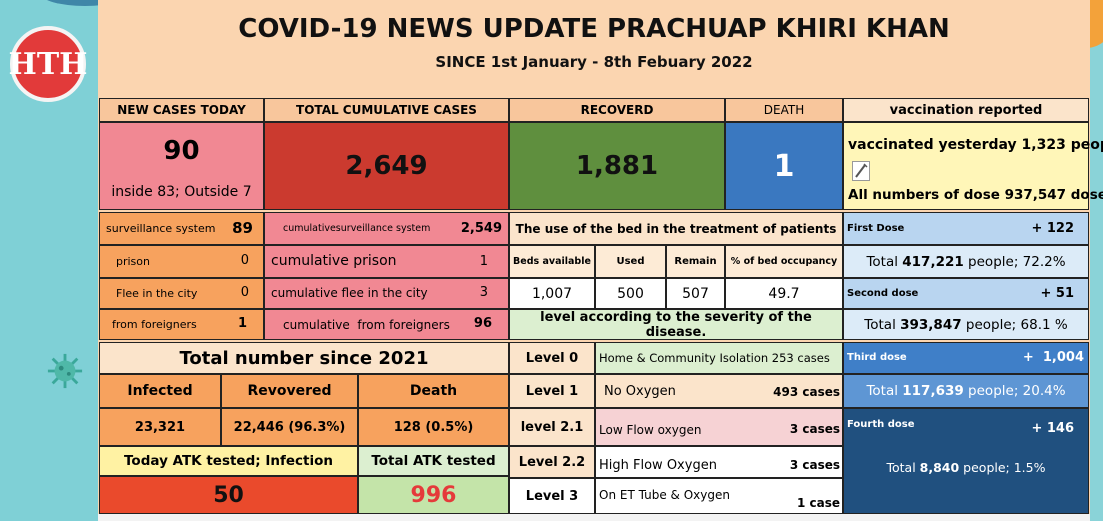 Image resolution: width=1103 pixels, height=521 pixels. Describe the element at coordinates (966, 110) in the screenshot. I see `vaccination-header: vaccination reported` at that location.